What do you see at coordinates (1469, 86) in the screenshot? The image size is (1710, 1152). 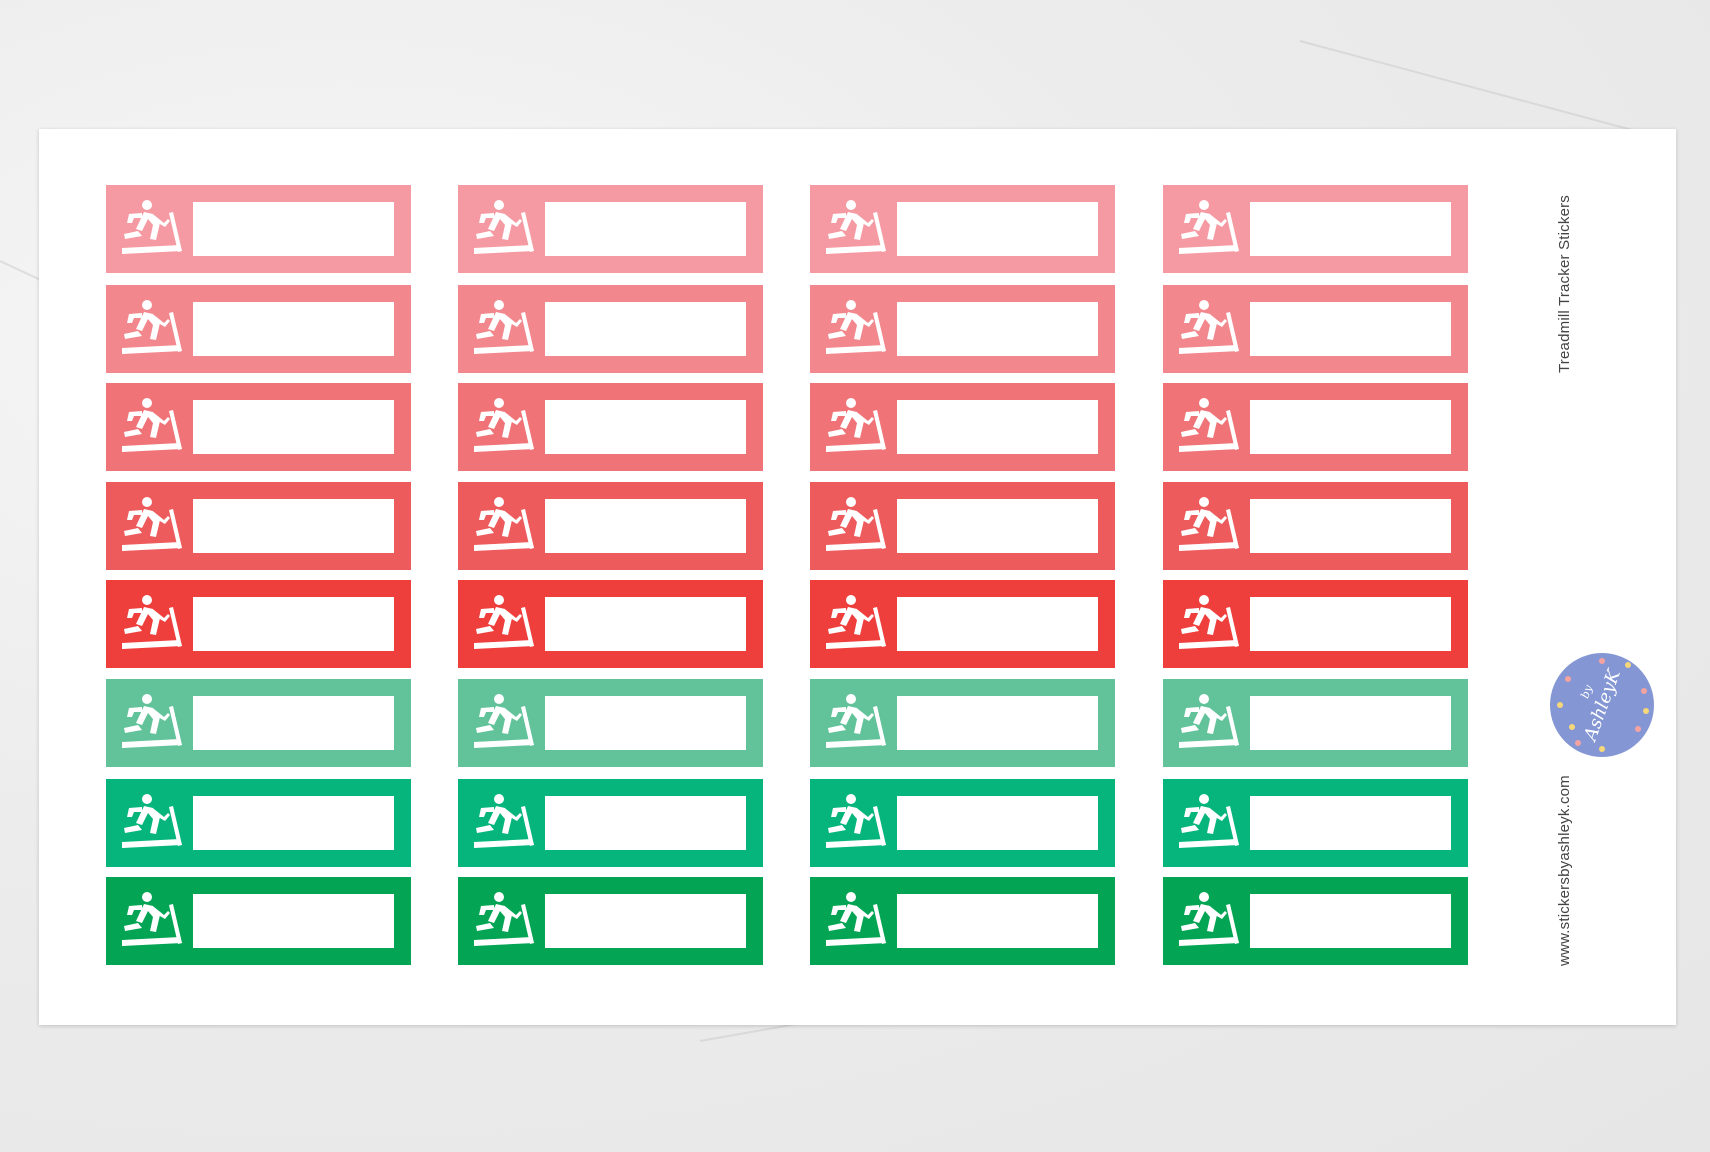 I see `marble-vein` at bounding box center [1469, 86].